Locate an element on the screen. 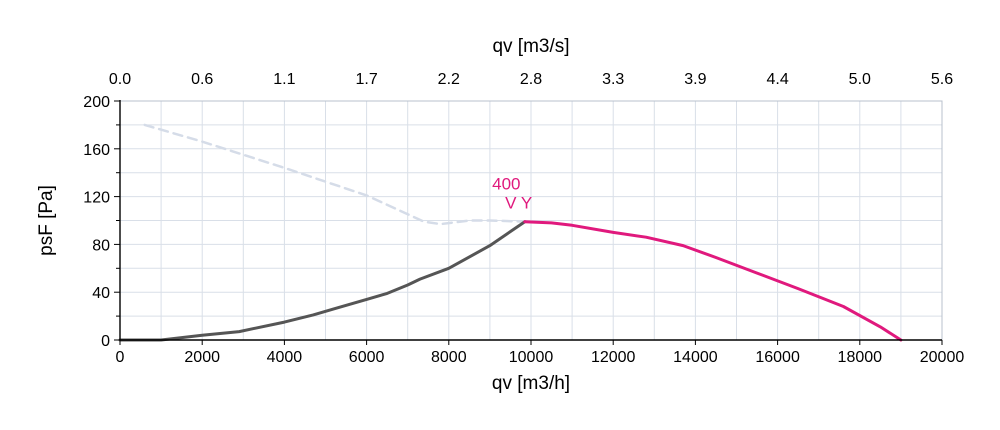  x-tick-label: 6000 is located at coordinates (367, 357).